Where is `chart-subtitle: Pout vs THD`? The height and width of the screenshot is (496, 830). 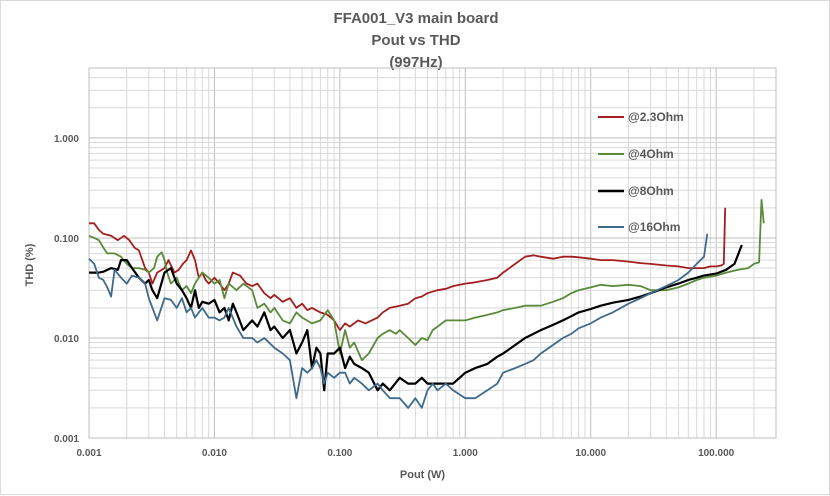
chart-subtitle: Pout vs THD is located at coordinates (416, 40).